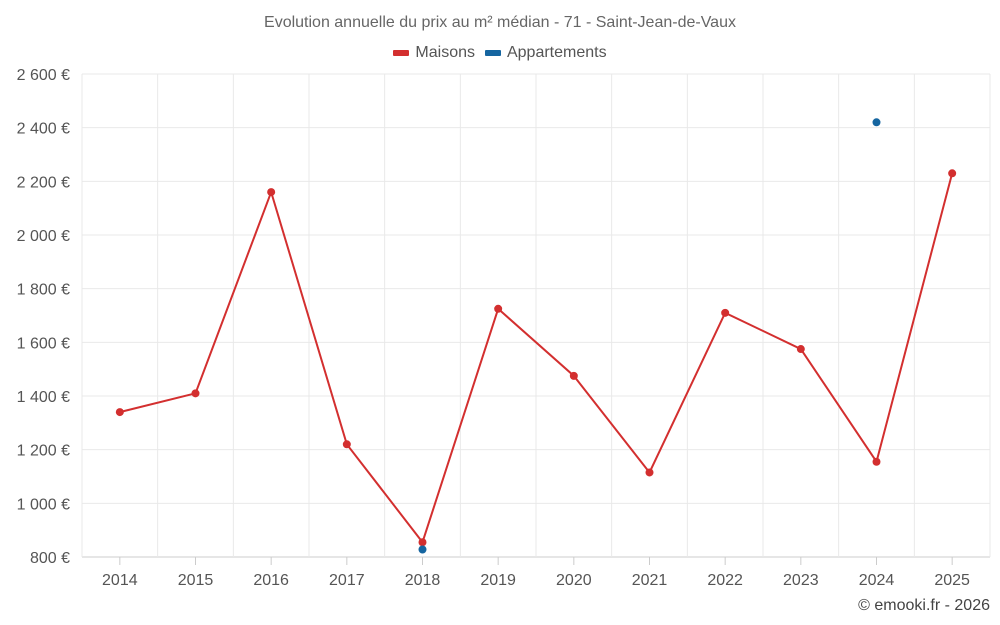 The width and height of the screenshot is (1000, 625). I want to click on legend-item-maisons: Maisons, so click(434, 53).